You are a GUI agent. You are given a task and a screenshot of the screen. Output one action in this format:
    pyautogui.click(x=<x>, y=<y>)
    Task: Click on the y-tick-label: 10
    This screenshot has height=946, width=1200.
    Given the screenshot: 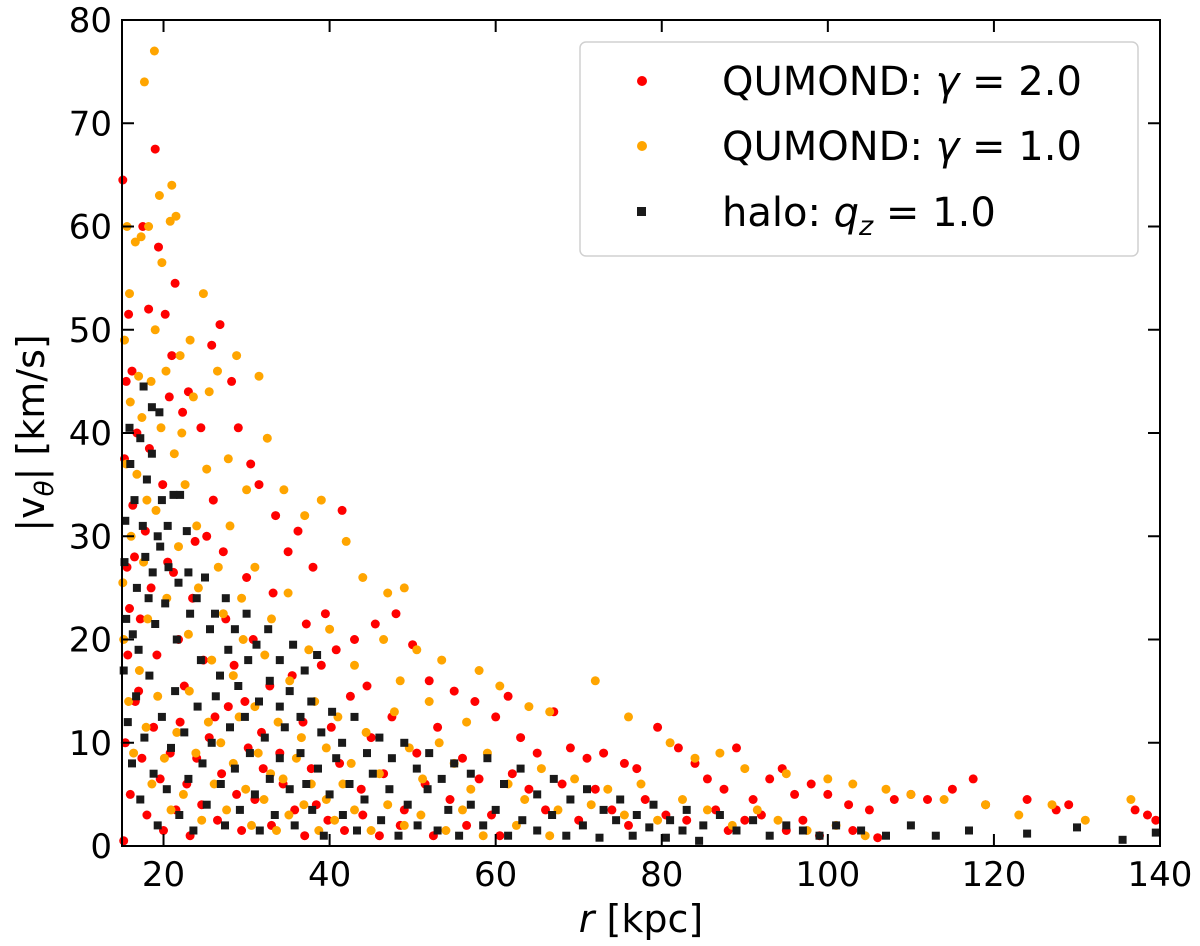 What is the action you would take?
    pyautogui.click(x=90, y=744)
    